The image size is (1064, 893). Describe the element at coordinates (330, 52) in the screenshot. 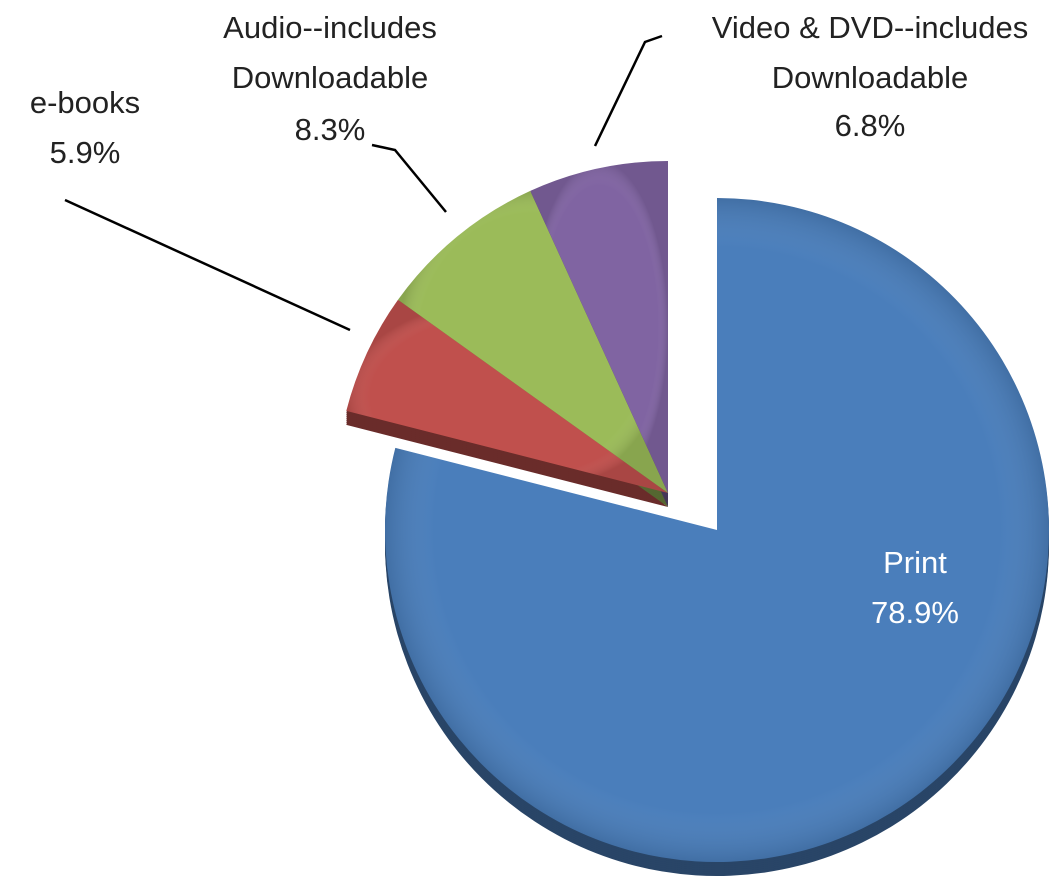

I see `category-label: Audio--includes Downloadable` at that location.